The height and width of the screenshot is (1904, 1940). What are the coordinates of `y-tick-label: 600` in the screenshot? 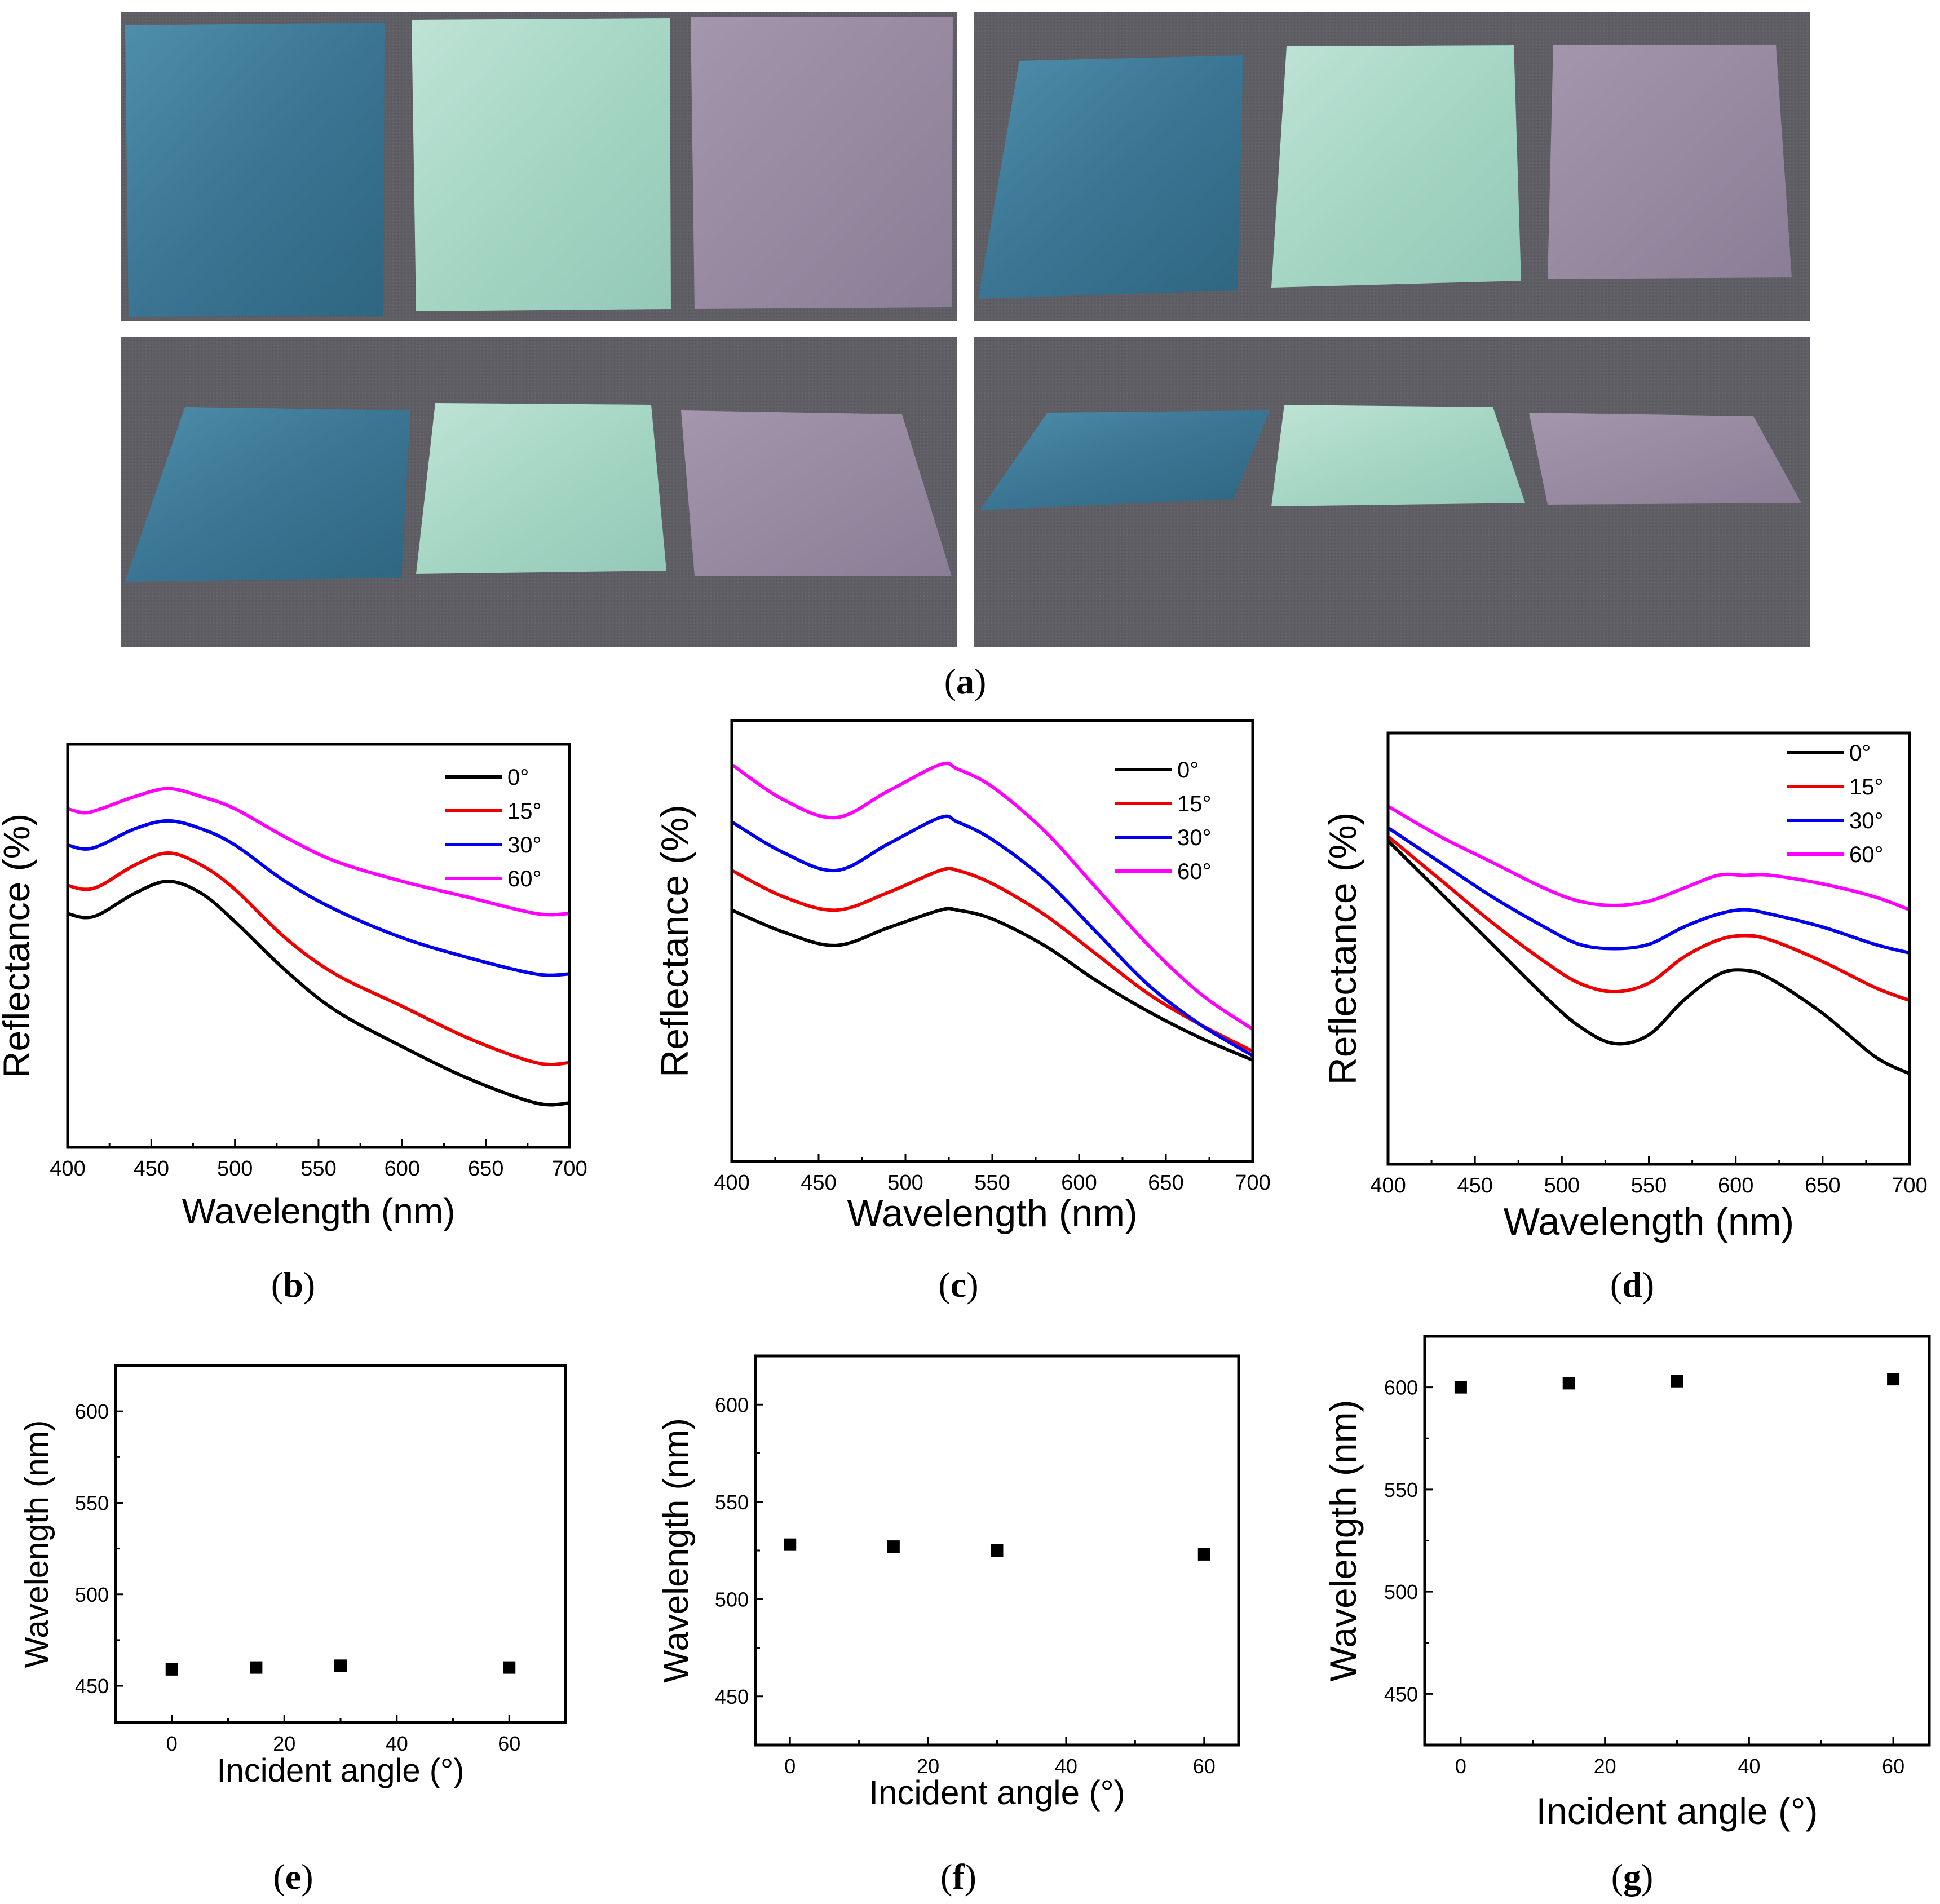 It's located at (92, 1411).